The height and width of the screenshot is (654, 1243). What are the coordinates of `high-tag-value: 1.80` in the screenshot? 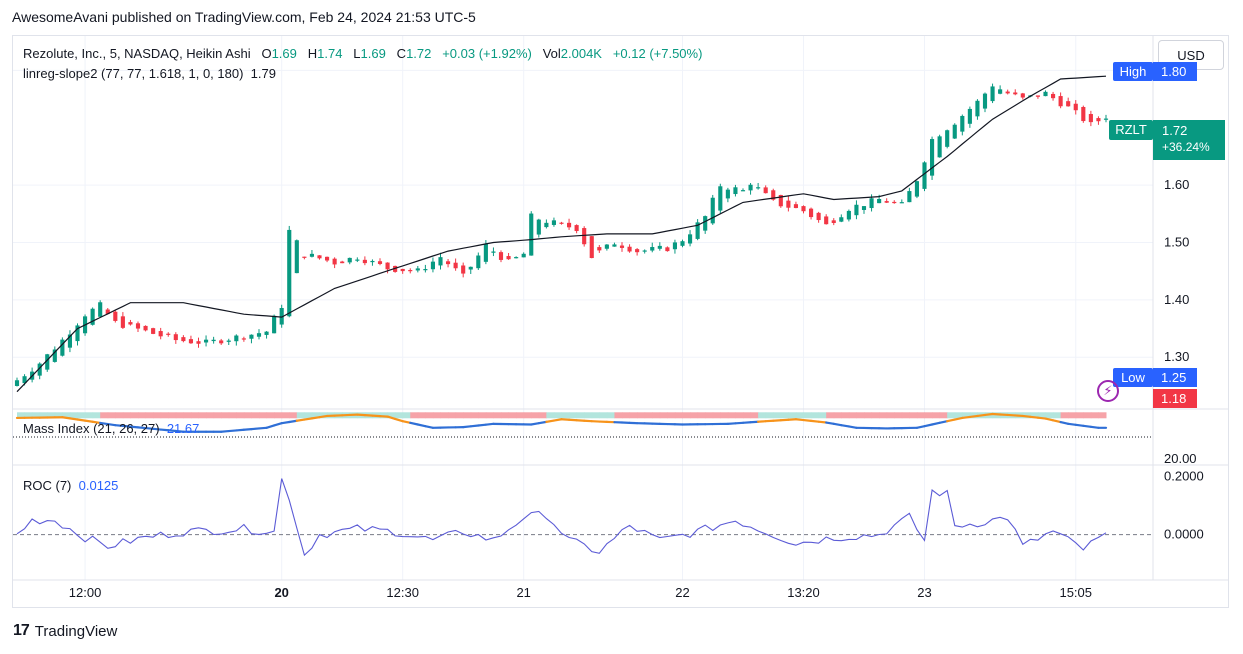 It's located at (1175, 71).